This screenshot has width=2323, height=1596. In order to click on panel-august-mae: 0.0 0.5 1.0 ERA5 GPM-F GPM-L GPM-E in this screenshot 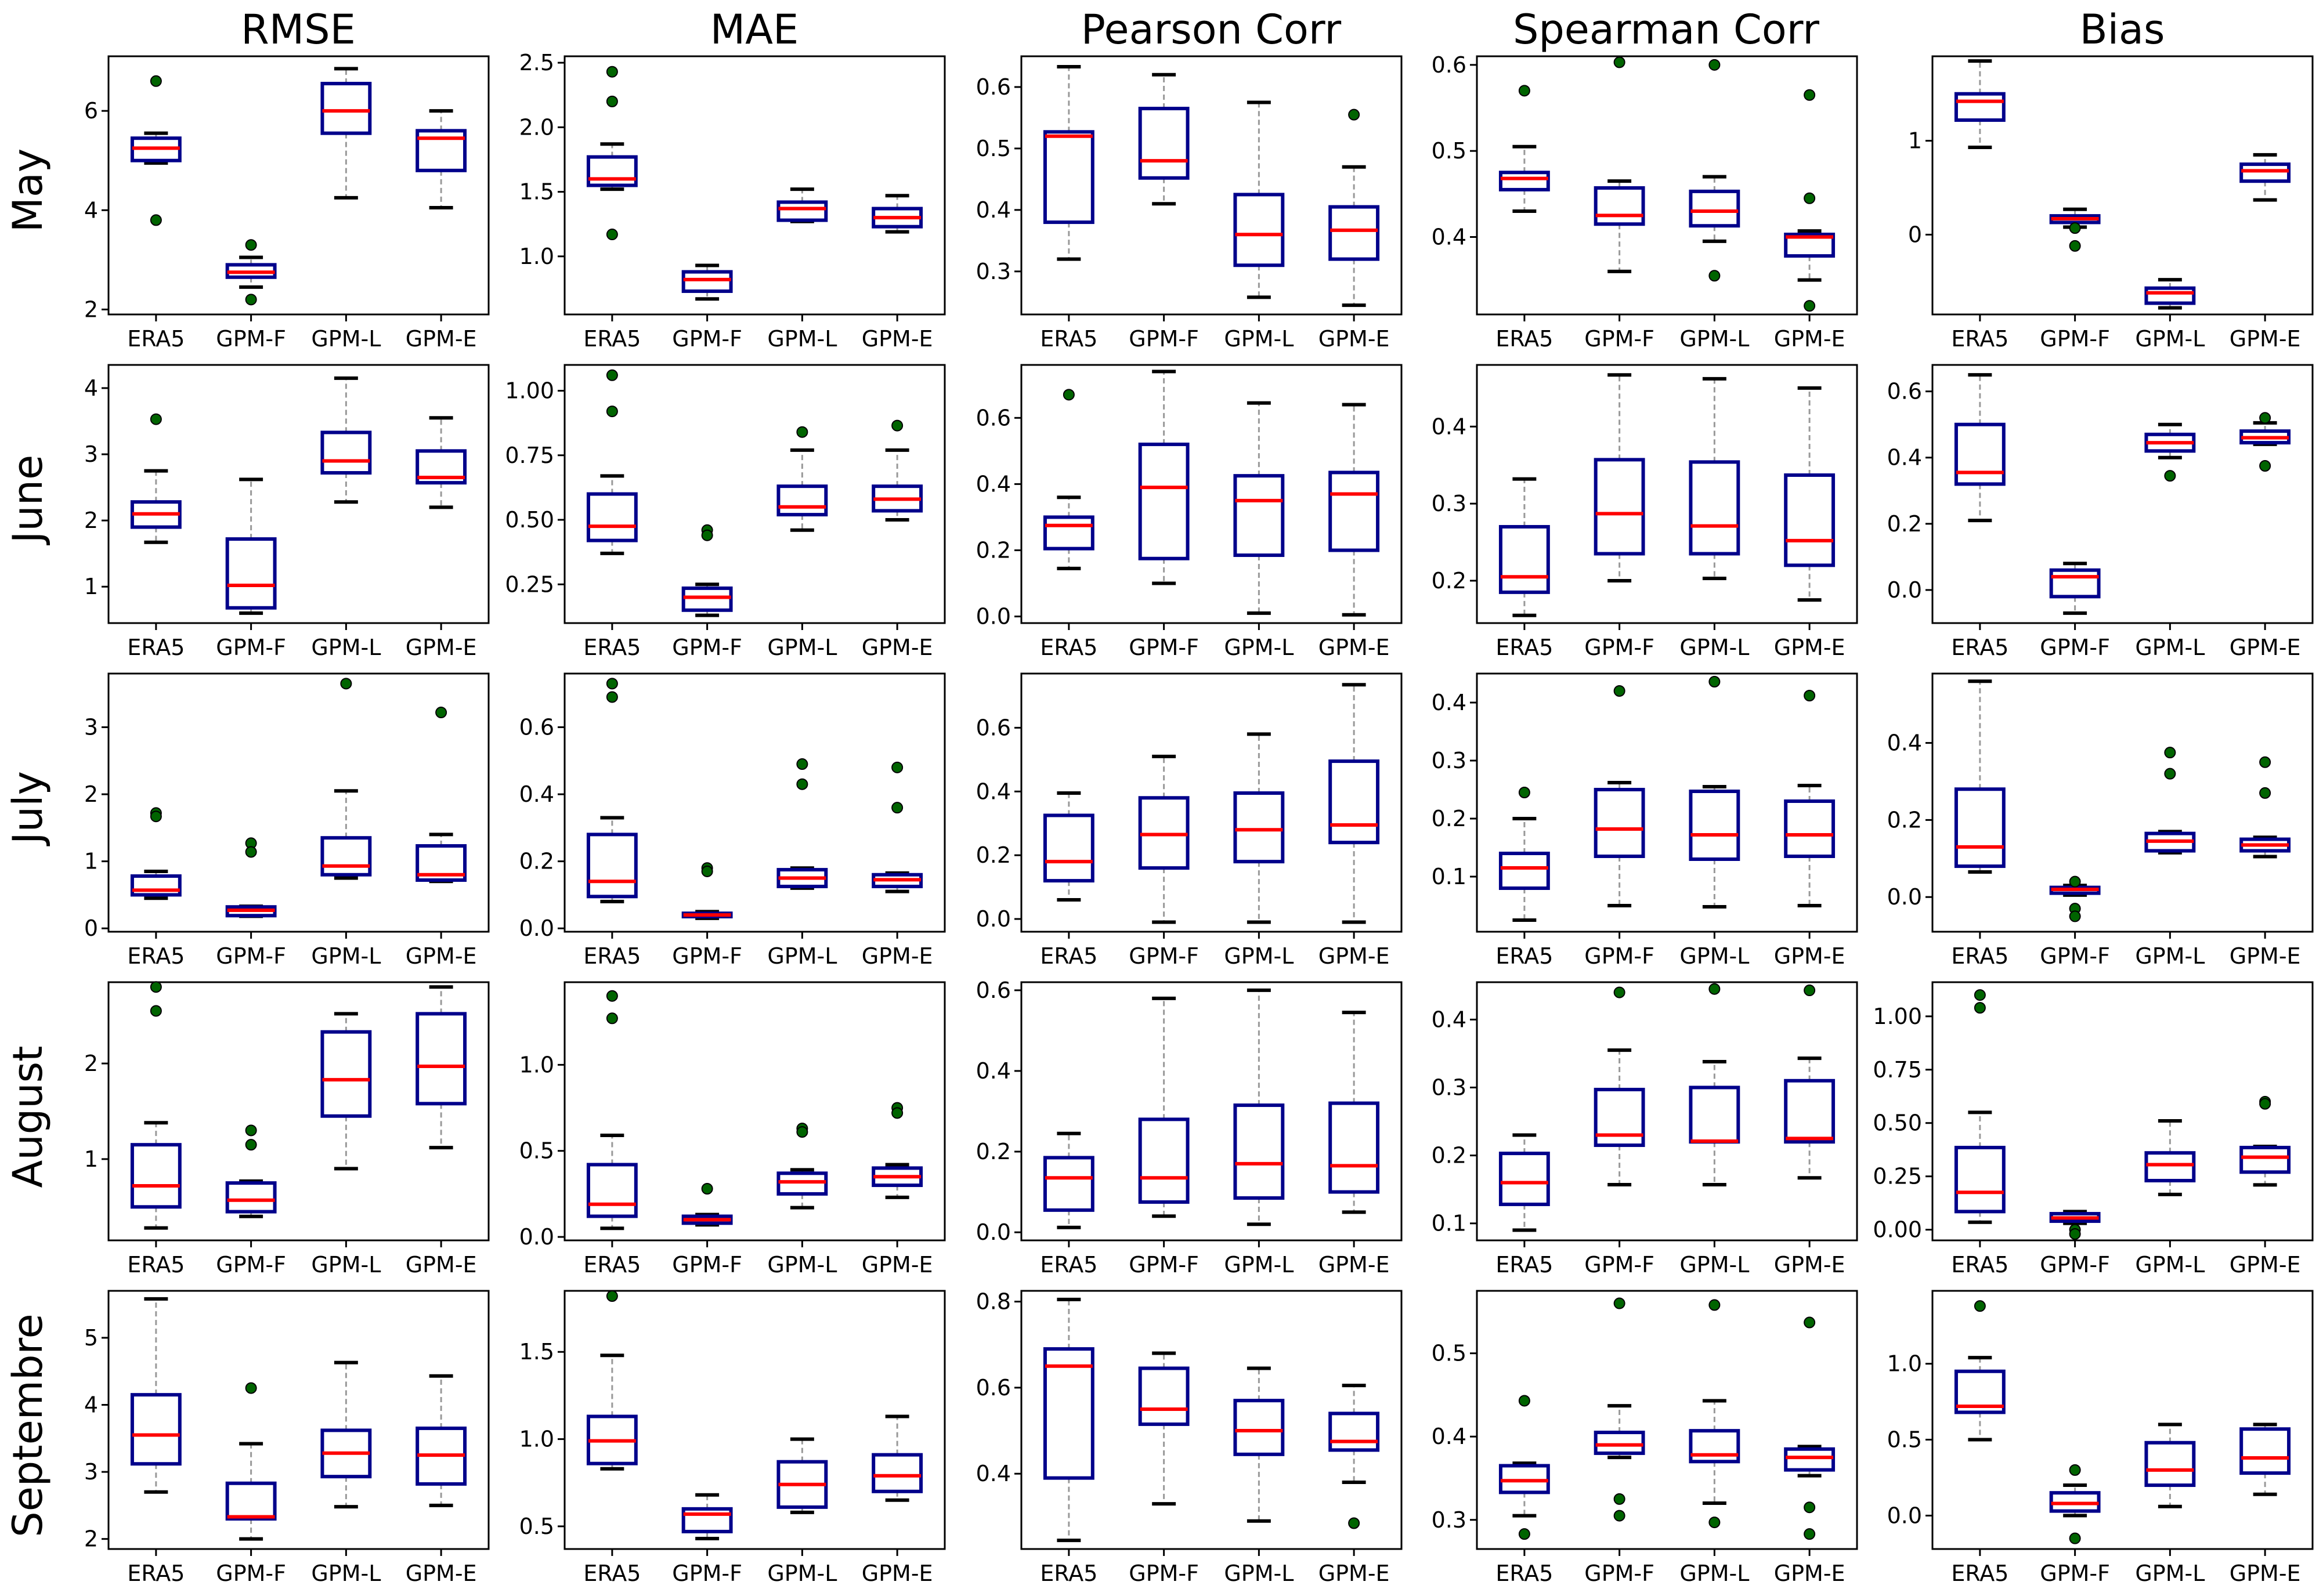, I will do `click(733, 1129)`.